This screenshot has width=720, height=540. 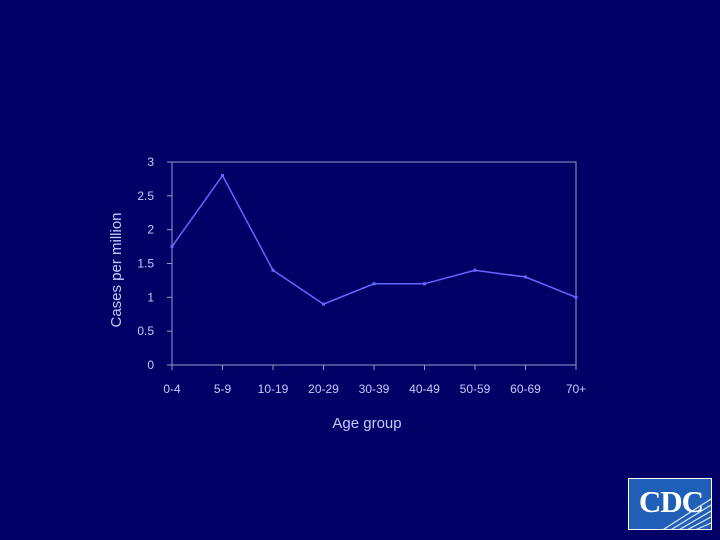 I want to click on y-tick-label: 0, so click(x=150, y=365).